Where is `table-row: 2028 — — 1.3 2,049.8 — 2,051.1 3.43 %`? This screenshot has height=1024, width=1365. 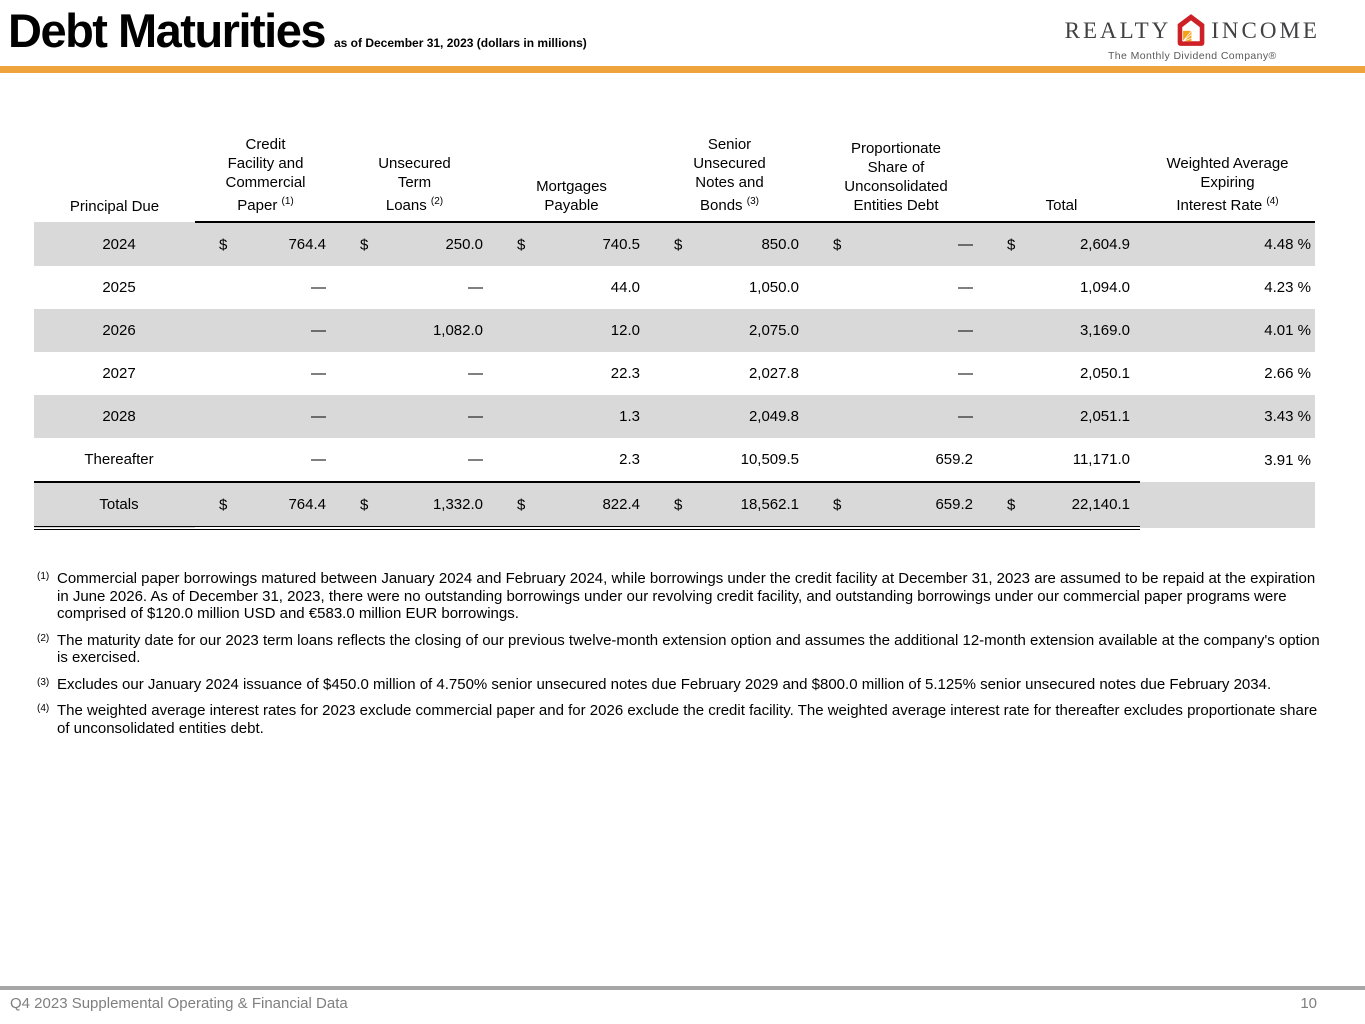 table-row: 2028 — — 1.3 2,049.8 — 2,051.1 3.43 % is located at coordinates (674, 416).